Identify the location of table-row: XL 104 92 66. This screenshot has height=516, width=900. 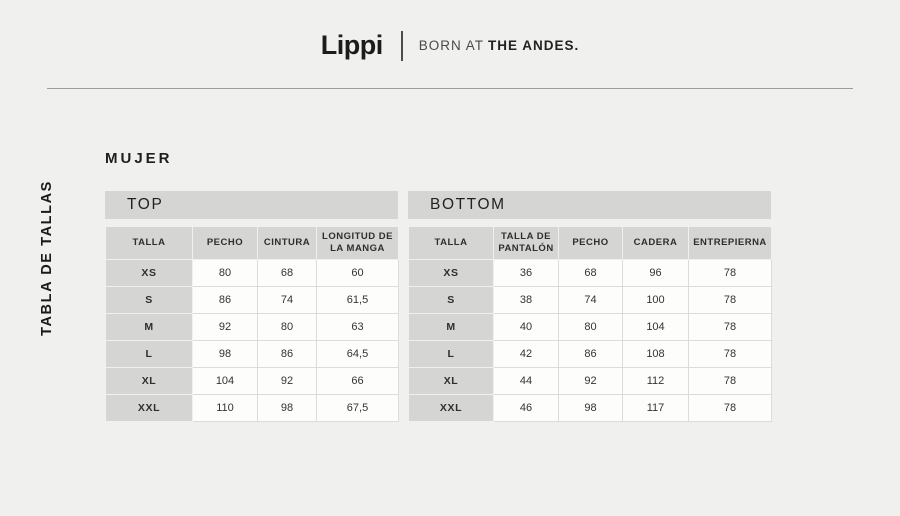
(252, 381).